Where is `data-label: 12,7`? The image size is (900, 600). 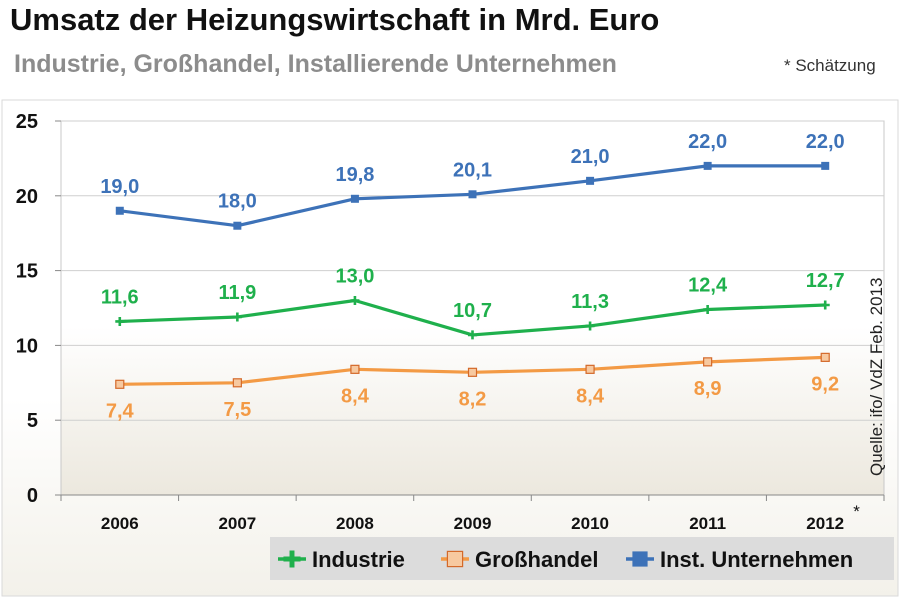
data-label: 12,7 is located at coordinates (825, 281).